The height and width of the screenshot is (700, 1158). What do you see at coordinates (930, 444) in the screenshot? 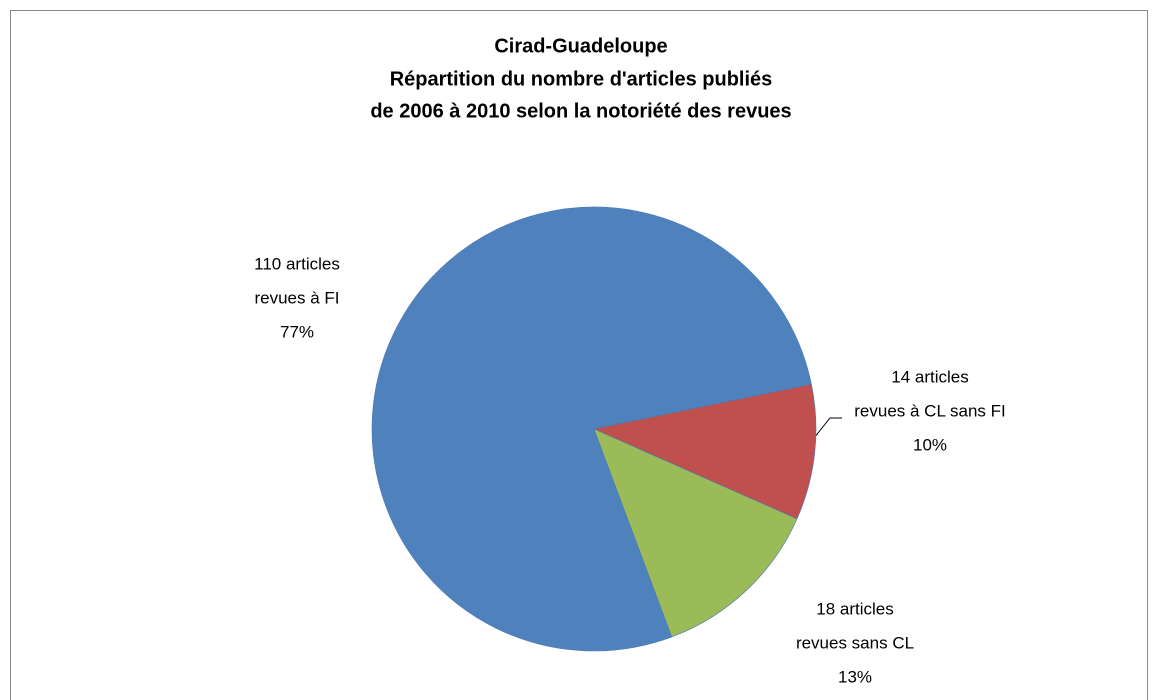
I see `percent-label: 10%` at bounding box center [930, 444].